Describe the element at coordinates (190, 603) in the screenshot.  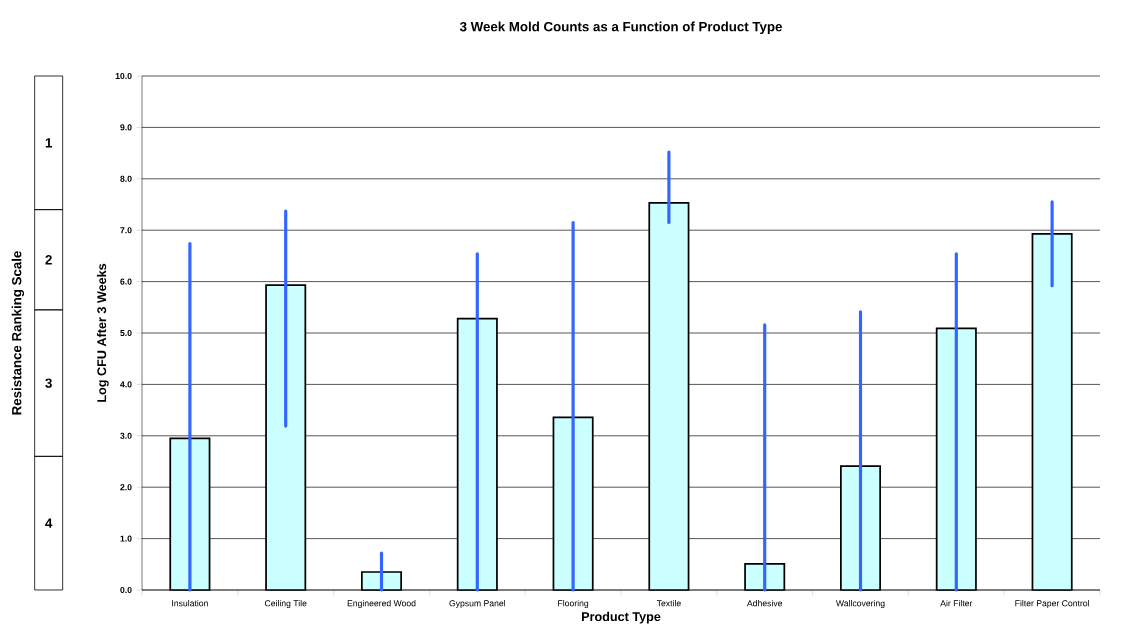
I see `x-tick-label: Insulation` at that location.